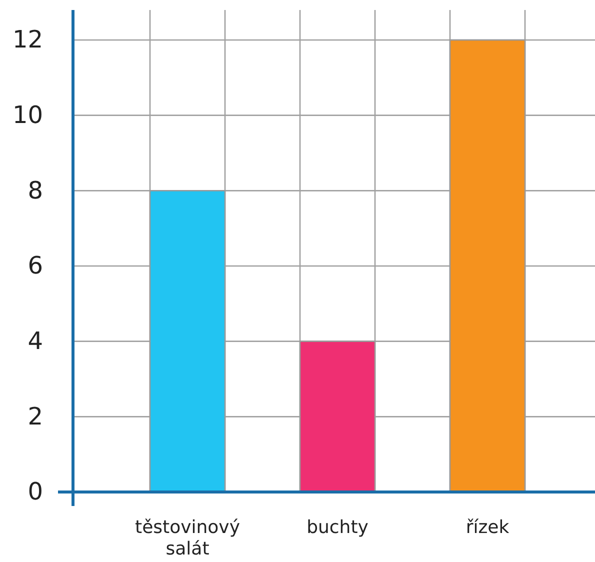  Describe the element at coordinates (35, 416) in the screenshot. I see `y-tick-label: 2` at that location.